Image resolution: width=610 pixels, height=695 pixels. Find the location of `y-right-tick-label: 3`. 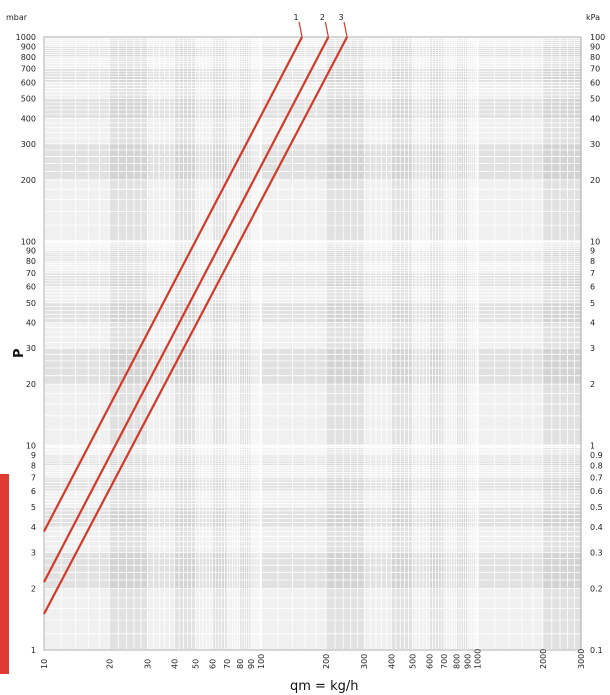

y-right-tick-label: 3 is located at coordinates (592, 348).